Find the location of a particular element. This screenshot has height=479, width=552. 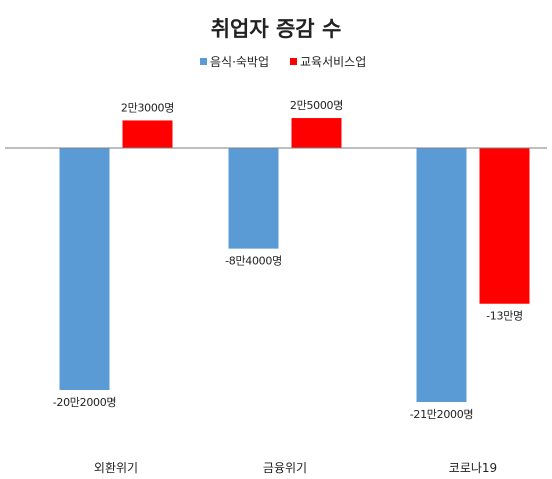

data-label-2-1: 2만3000명 is located at coordinates (147, 107).